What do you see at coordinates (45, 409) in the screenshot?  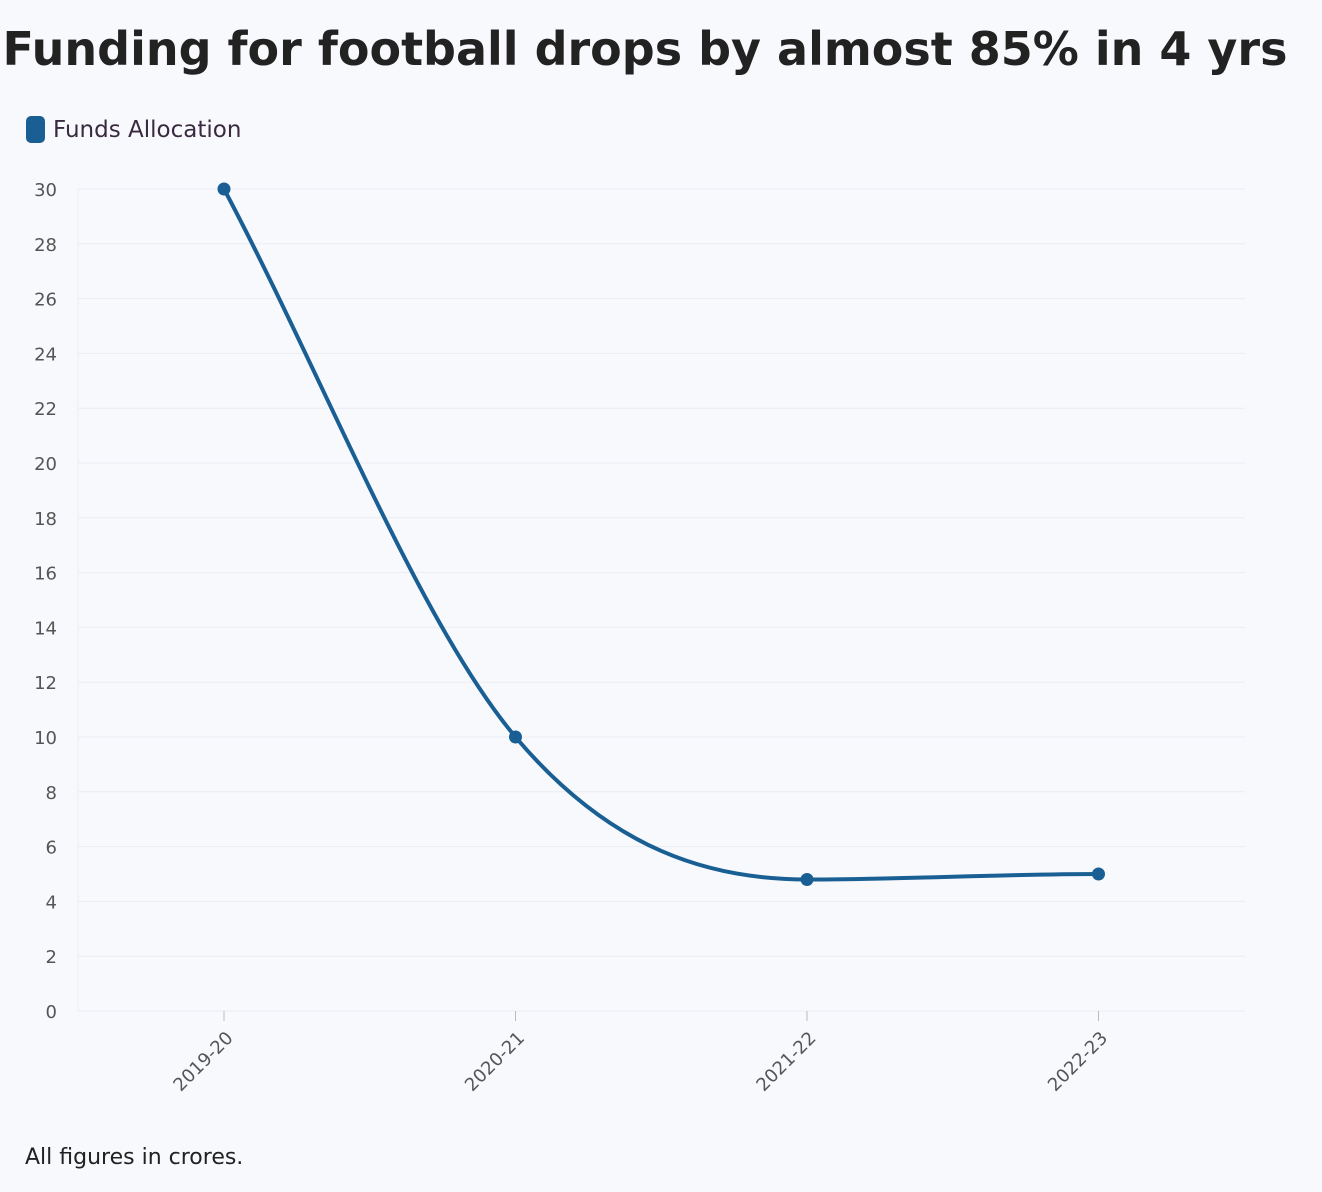 I see `y-tick-label: 22` at bounding box center [45, 409].